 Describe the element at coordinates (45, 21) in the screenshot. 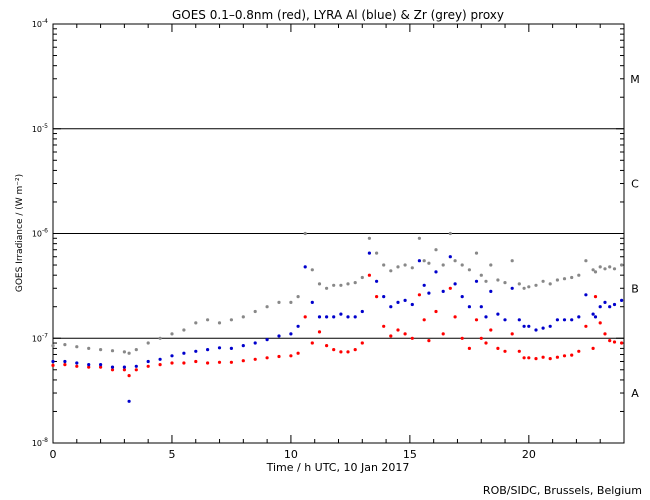

I see `y-tick-exponent: -4` at that location.